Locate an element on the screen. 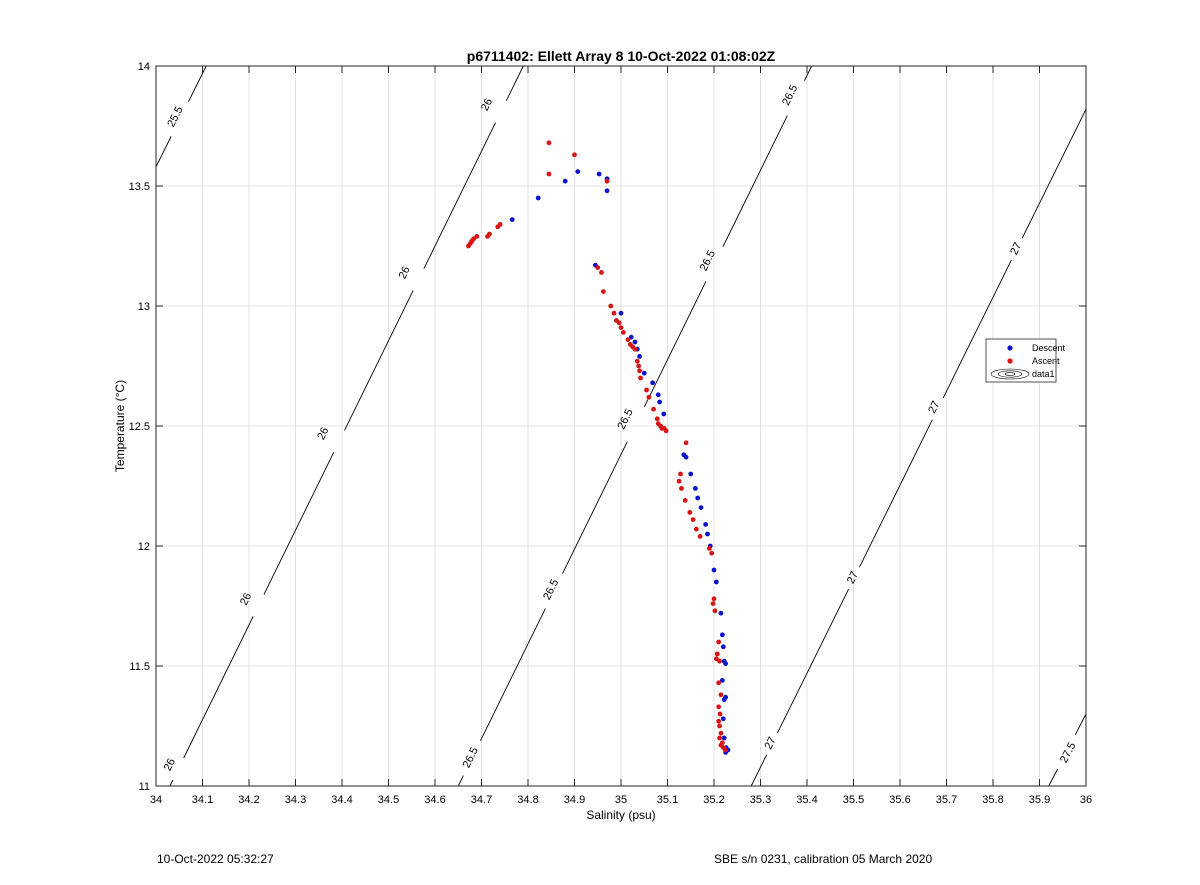 The image size is (1200, 885). x-tick-label: 35.2 is located at coordinates (713, 800).